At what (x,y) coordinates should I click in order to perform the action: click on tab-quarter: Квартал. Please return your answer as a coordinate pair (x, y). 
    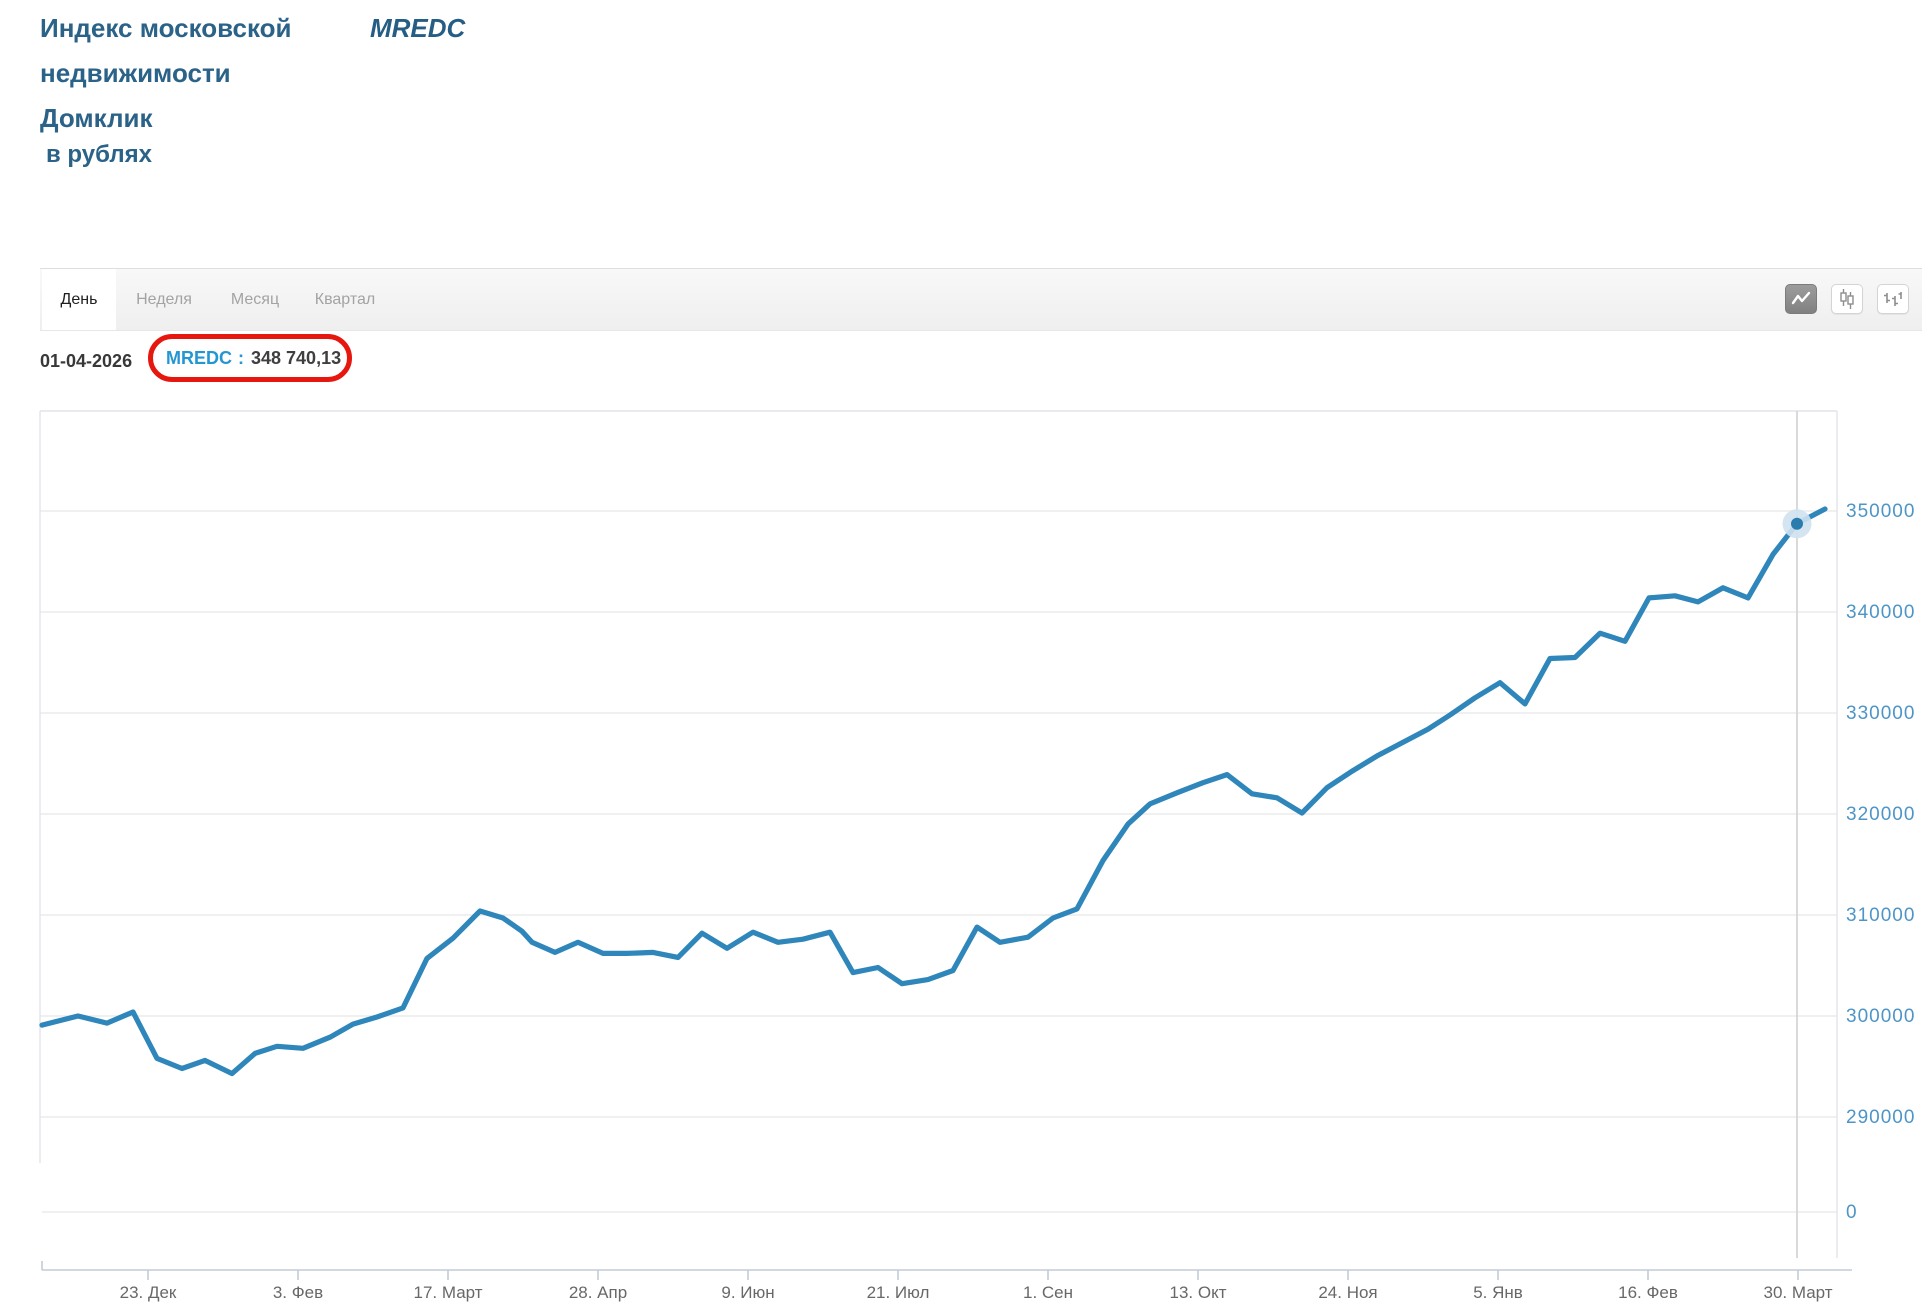
    Looking at the image, I should click on (345, 299).